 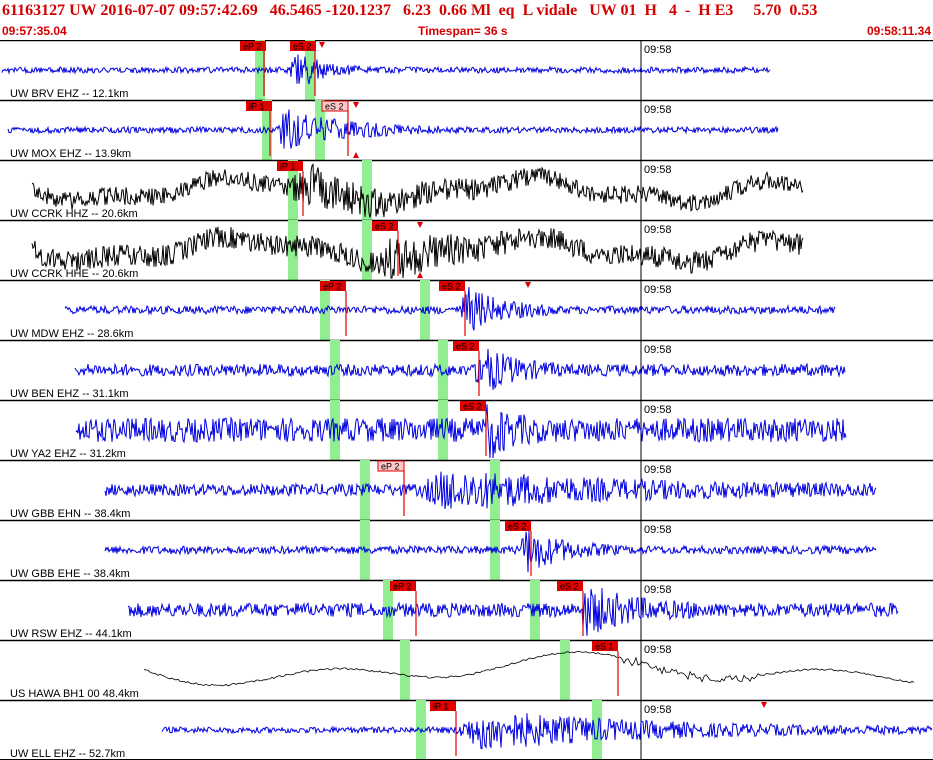 What do you see at coordinates (463, 31) in the screenshot?
I see `timespan-label: Timespan= 36 s` at bounding box center [463, 31].